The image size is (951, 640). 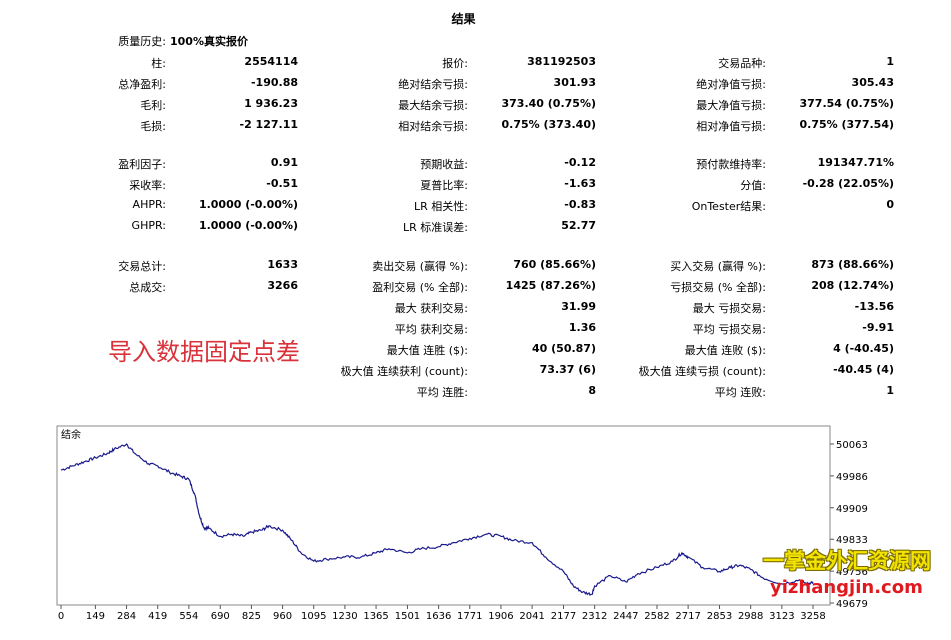 I want to click on overlay-caption: 导入数据固定点差, so click(x=204, y=352).